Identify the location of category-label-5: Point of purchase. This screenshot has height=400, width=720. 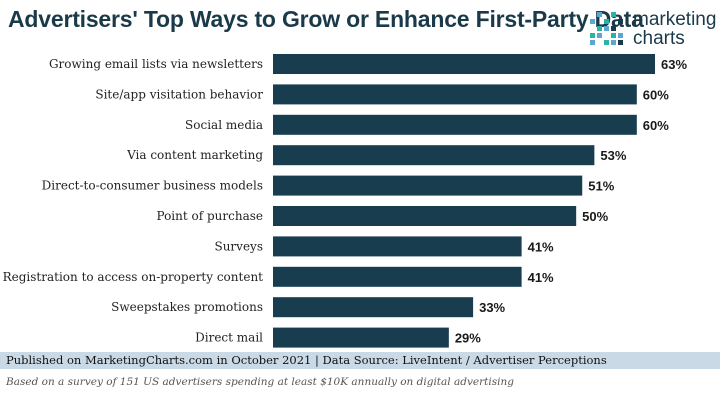
(209, 216).